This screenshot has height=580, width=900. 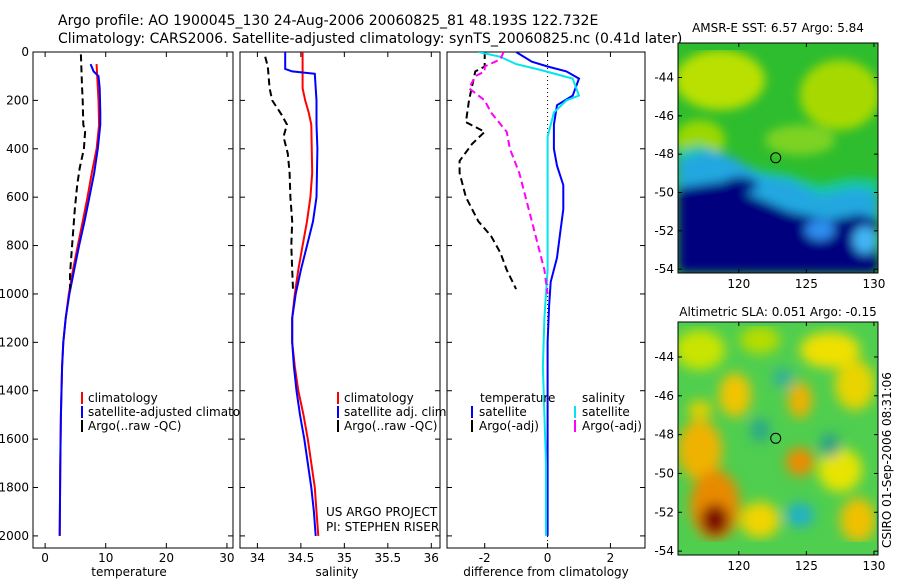 I want to click on x-tick-label: 35.5, so click(x=387, y=558).